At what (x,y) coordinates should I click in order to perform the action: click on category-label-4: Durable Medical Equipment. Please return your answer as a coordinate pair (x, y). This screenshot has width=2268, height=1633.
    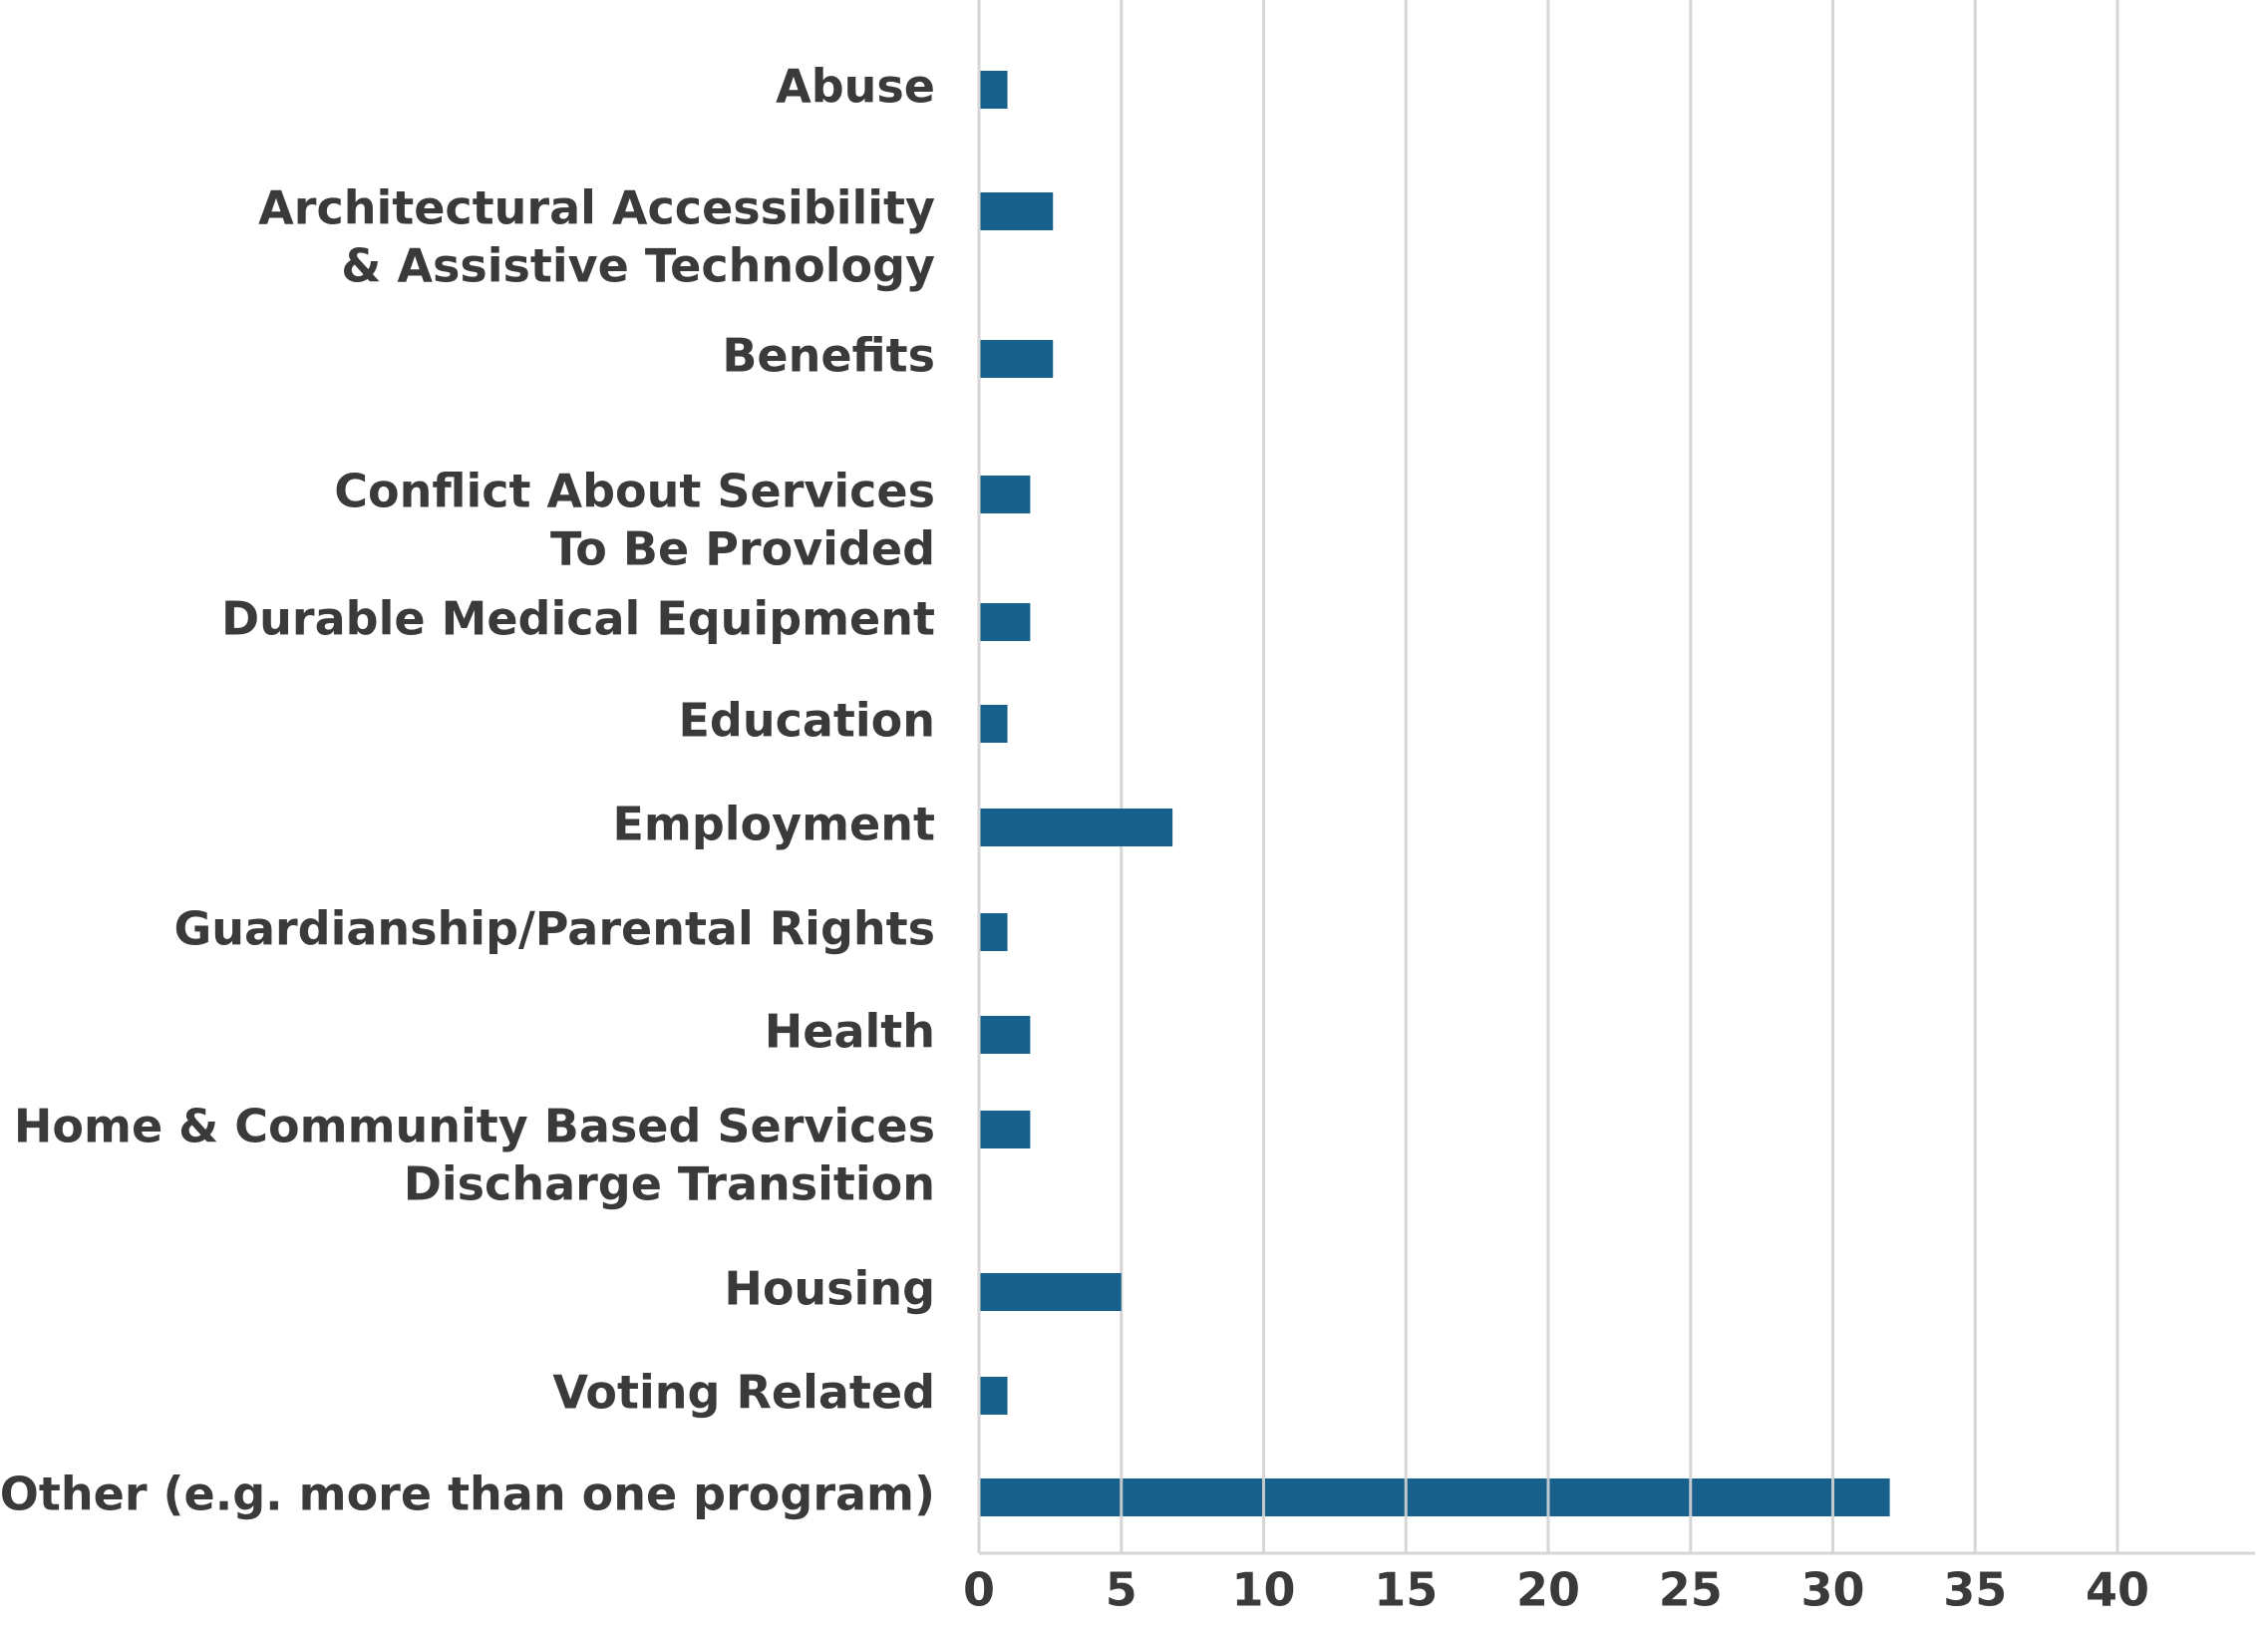
    Looking at the image, I should click on (578, 619).